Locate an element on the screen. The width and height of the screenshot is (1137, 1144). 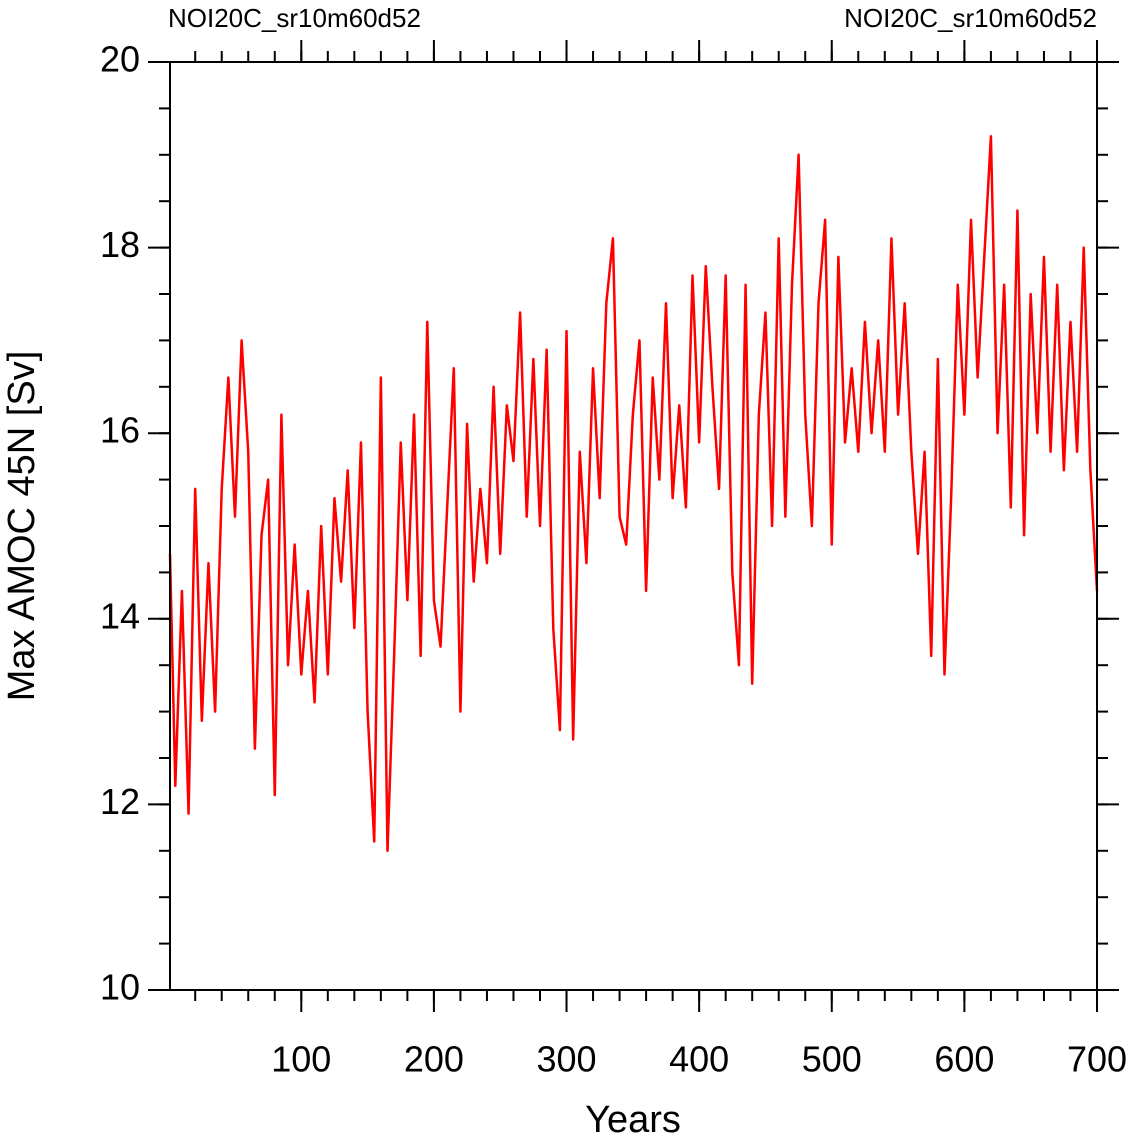
left-title: NOI20C_sr10m60d52 is located at coordinates (294, 18).